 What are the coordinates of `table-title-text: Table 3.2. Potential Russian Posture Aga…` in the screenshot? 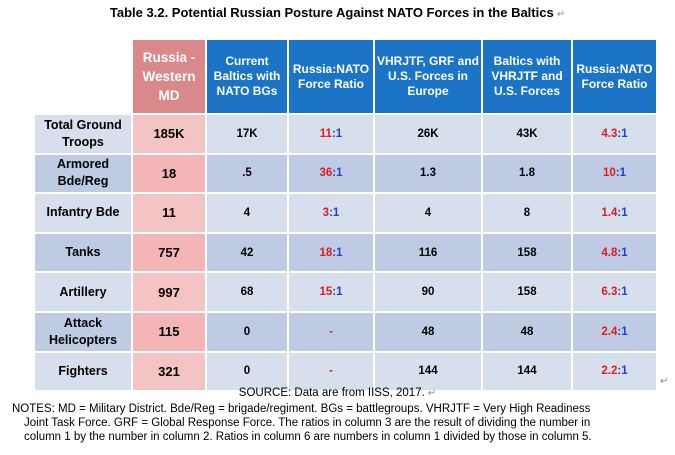 It's located at (331, 12).